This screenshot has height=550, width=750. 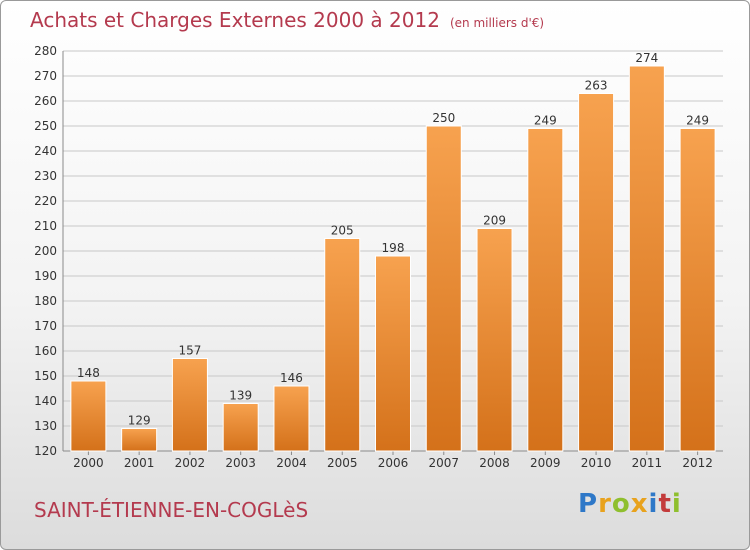 What do you see at coordinates (189, 405) in the screenshot?
I see `bar-2002` at bounding box center [189, 405].